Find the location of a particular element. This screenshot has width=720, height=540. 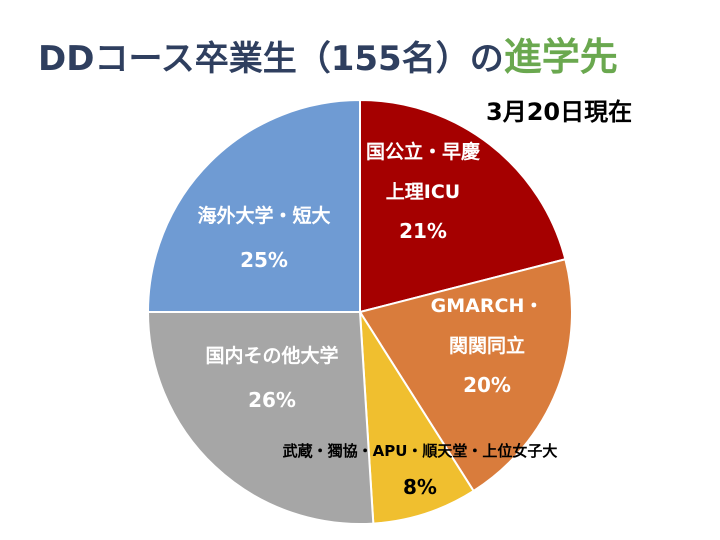

slice-category-label: 国公立・早慶 is located at coordinates (423, 151).